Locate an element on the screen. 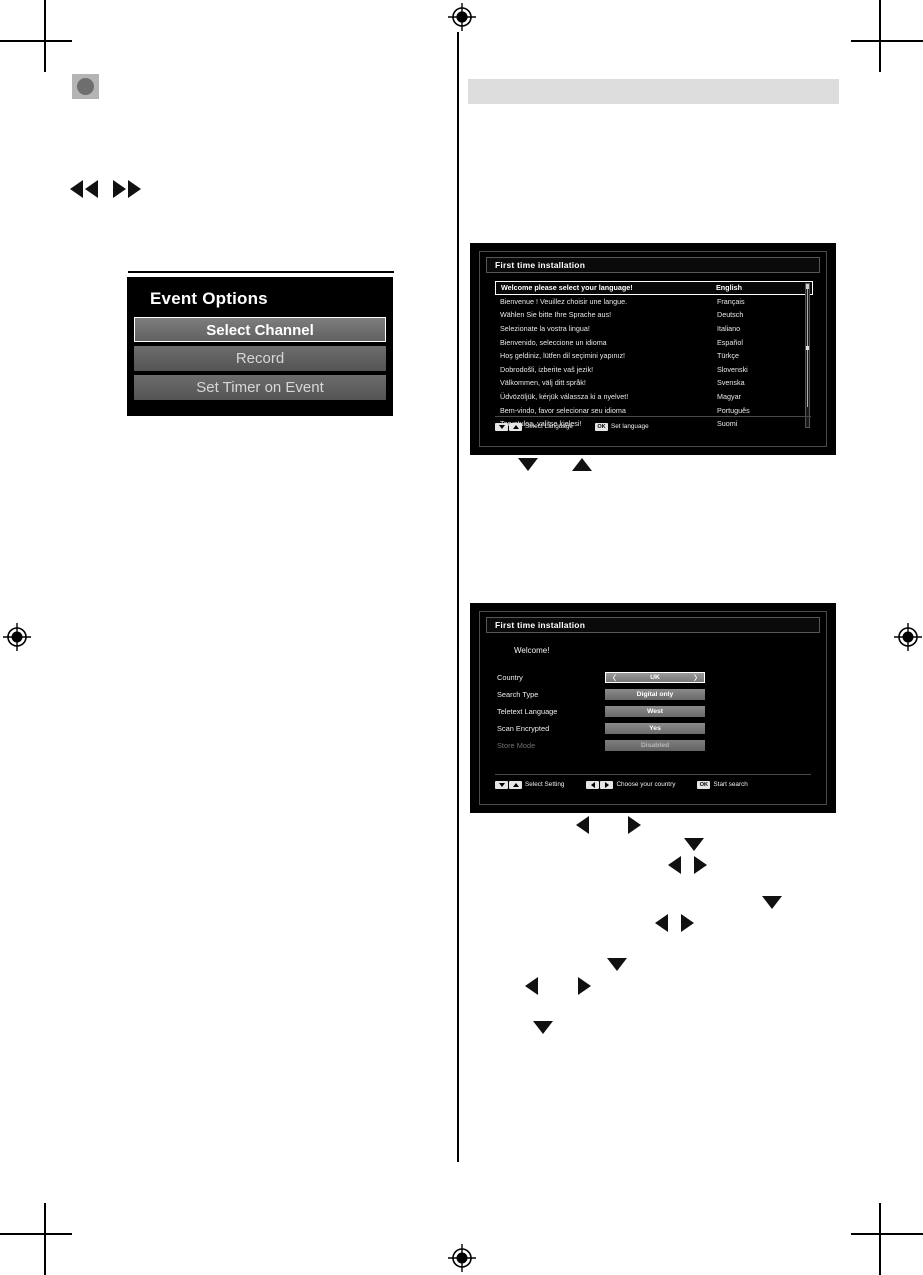  setting-row-teletext-language: Teletext Language West is located at coordinates (662, 711).